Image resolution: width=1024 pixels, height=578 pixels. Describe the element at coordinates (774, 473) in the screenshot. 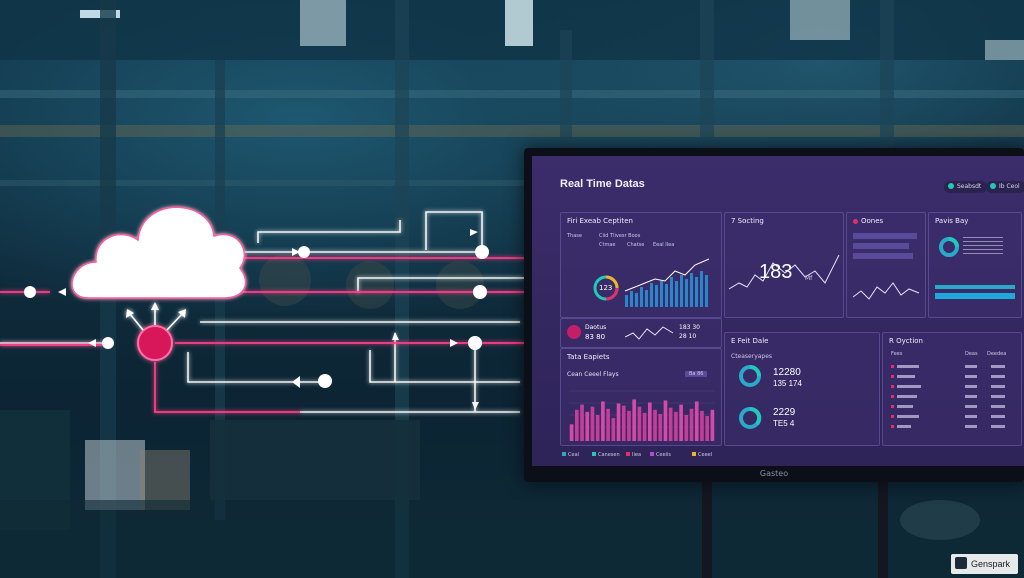

I see `monitor-brand: Gasteo` at that location.